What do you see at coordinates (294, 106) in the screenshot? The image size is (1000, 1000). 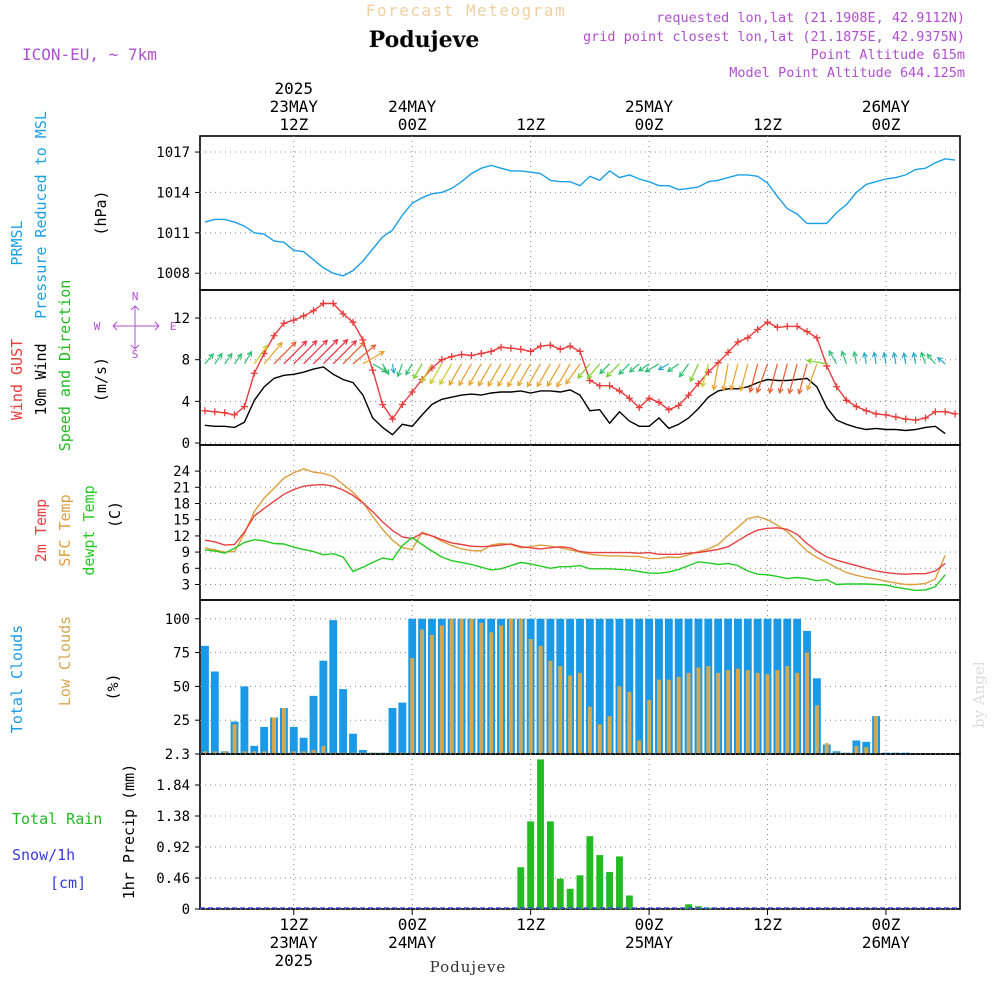 I see `top-time-label: 23MAY` at bounding box center [294, 106].